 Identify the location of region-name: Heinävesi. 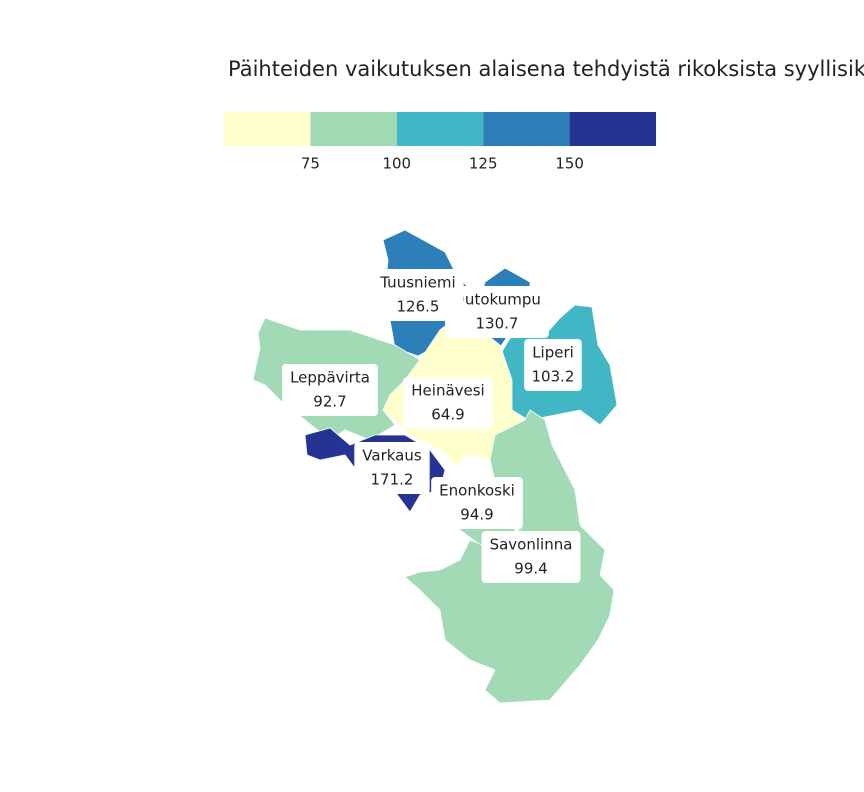
(447, 391).